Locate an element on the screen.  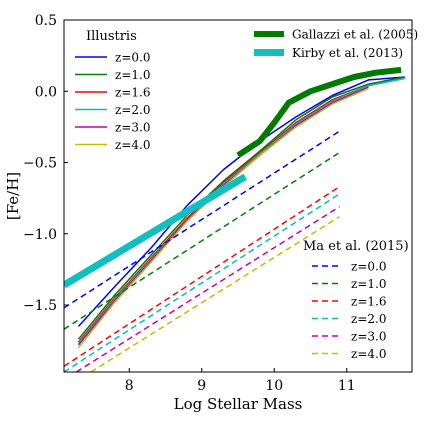
y-tick-label: −0.5 is located at coordinates (40, 164).